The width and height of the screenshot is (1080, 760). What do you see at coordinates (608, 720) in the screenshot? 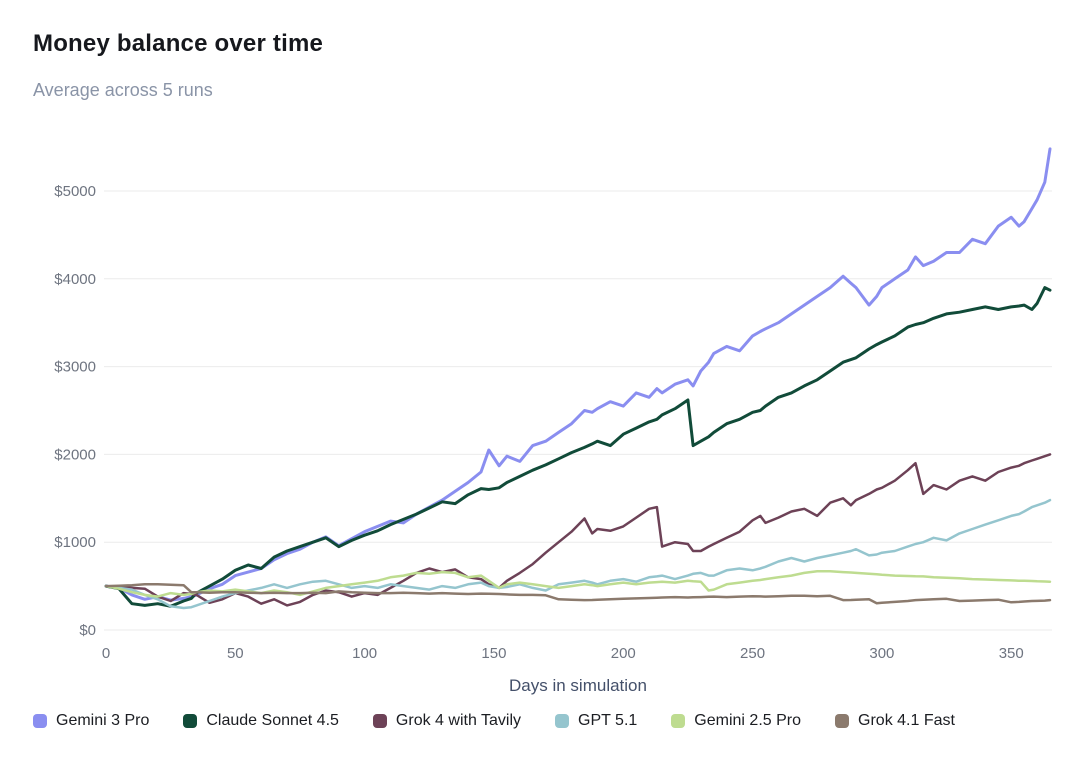
I see `legend-label-gpt-5-1: GPT 5.1` at bounding box center [608, 720].